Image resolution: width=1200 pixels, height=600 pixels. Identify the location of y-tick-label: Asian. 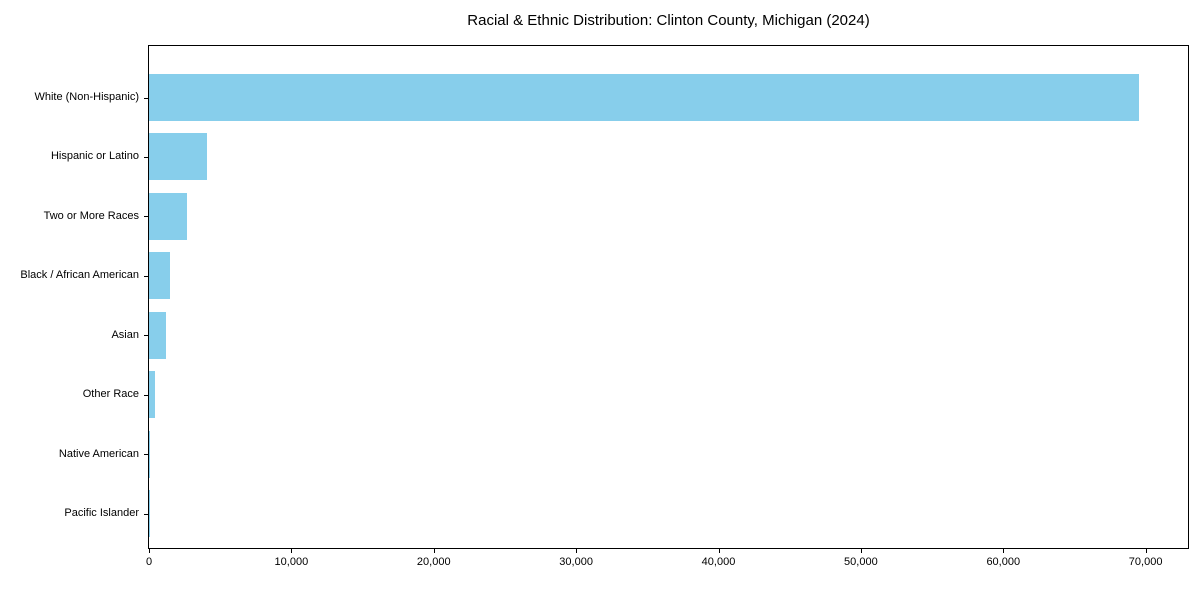
(125, 334).